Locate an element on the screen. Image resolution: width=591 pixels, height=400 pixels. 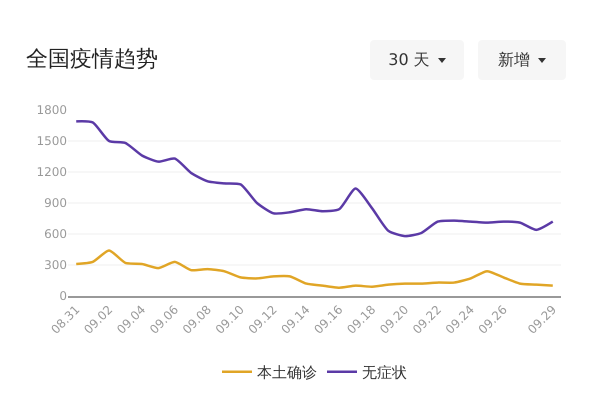
text: 新增 is located at coordinates (514, 60).